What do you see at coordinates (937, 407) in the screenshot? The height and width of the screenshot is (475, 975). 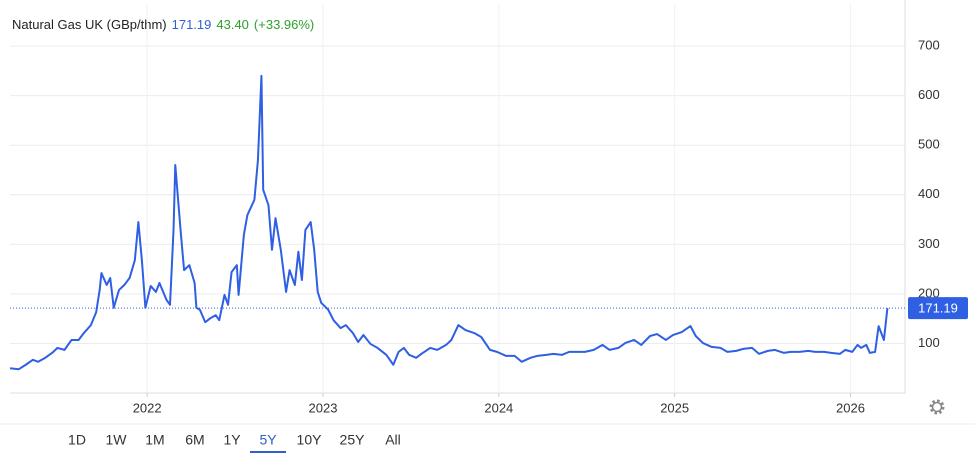 I see `settings-icon` at bounding box center [937, 407].